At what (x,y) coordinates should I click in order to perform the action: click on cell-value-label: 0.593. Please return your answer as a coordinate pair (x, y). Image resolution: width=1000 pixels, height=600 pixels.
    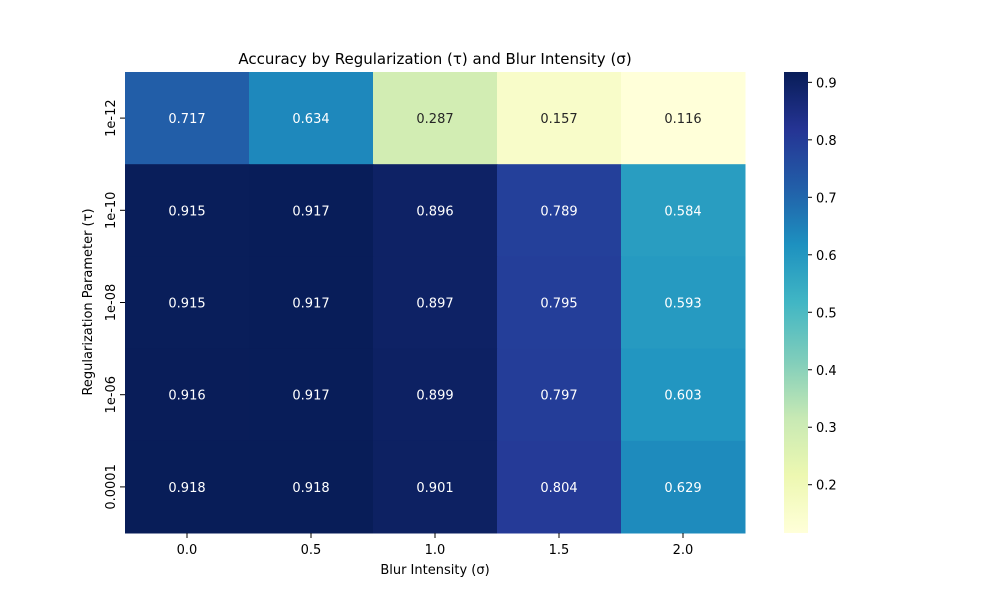
    Looking at the image, I should click on (682, 304).